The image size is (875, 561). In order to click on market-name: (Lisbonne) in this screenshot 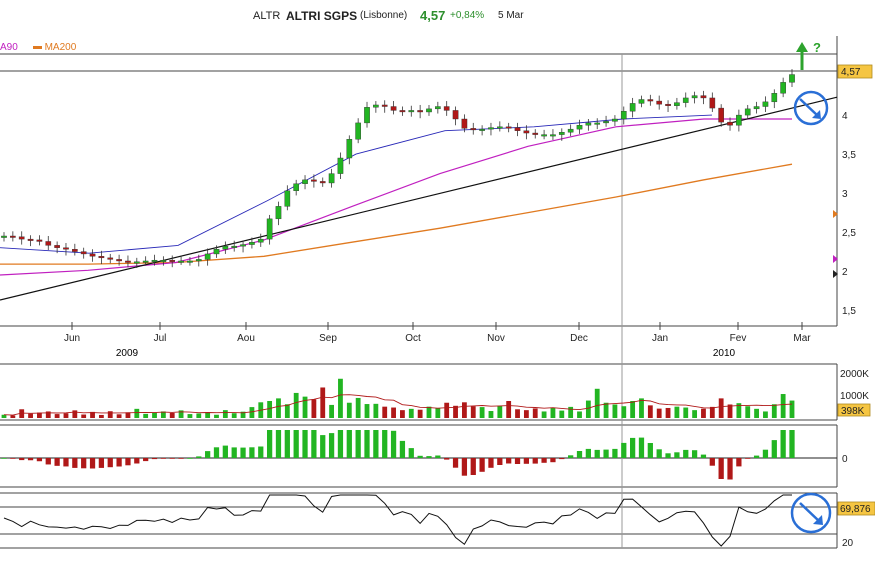, I will do `click(384, 15)`.